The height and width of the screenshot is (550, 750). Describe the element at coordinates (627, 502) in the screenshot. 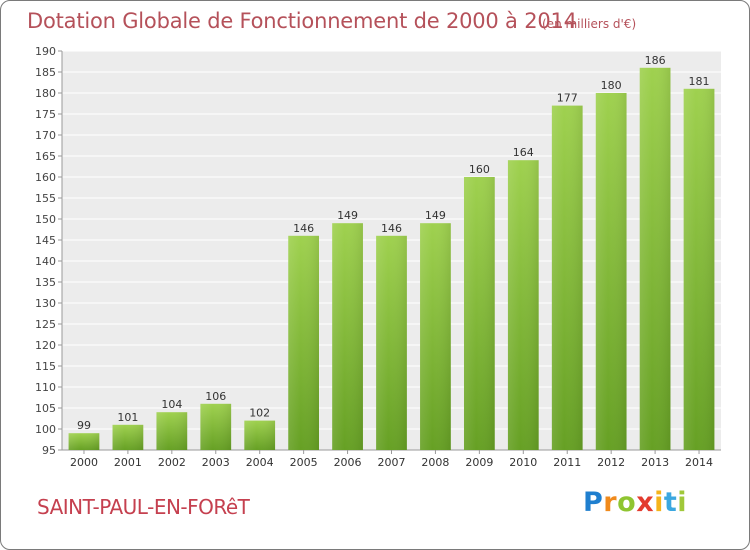

I see `logo-letter: o` at that location.